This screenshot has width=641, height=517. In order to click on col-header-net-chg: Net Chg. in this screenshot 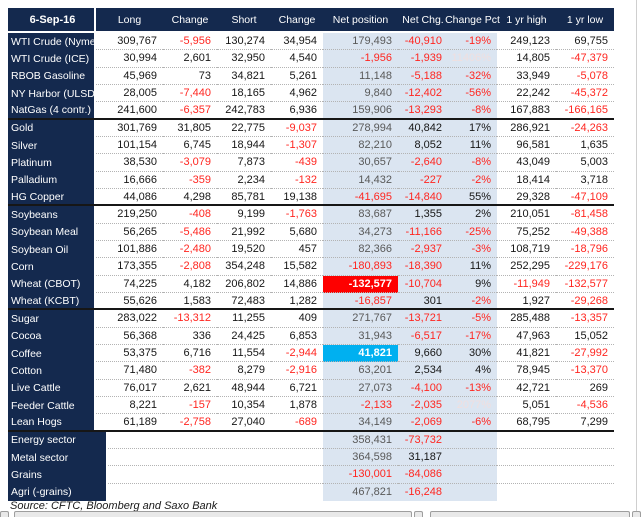, I will do `click(423, 19)`.